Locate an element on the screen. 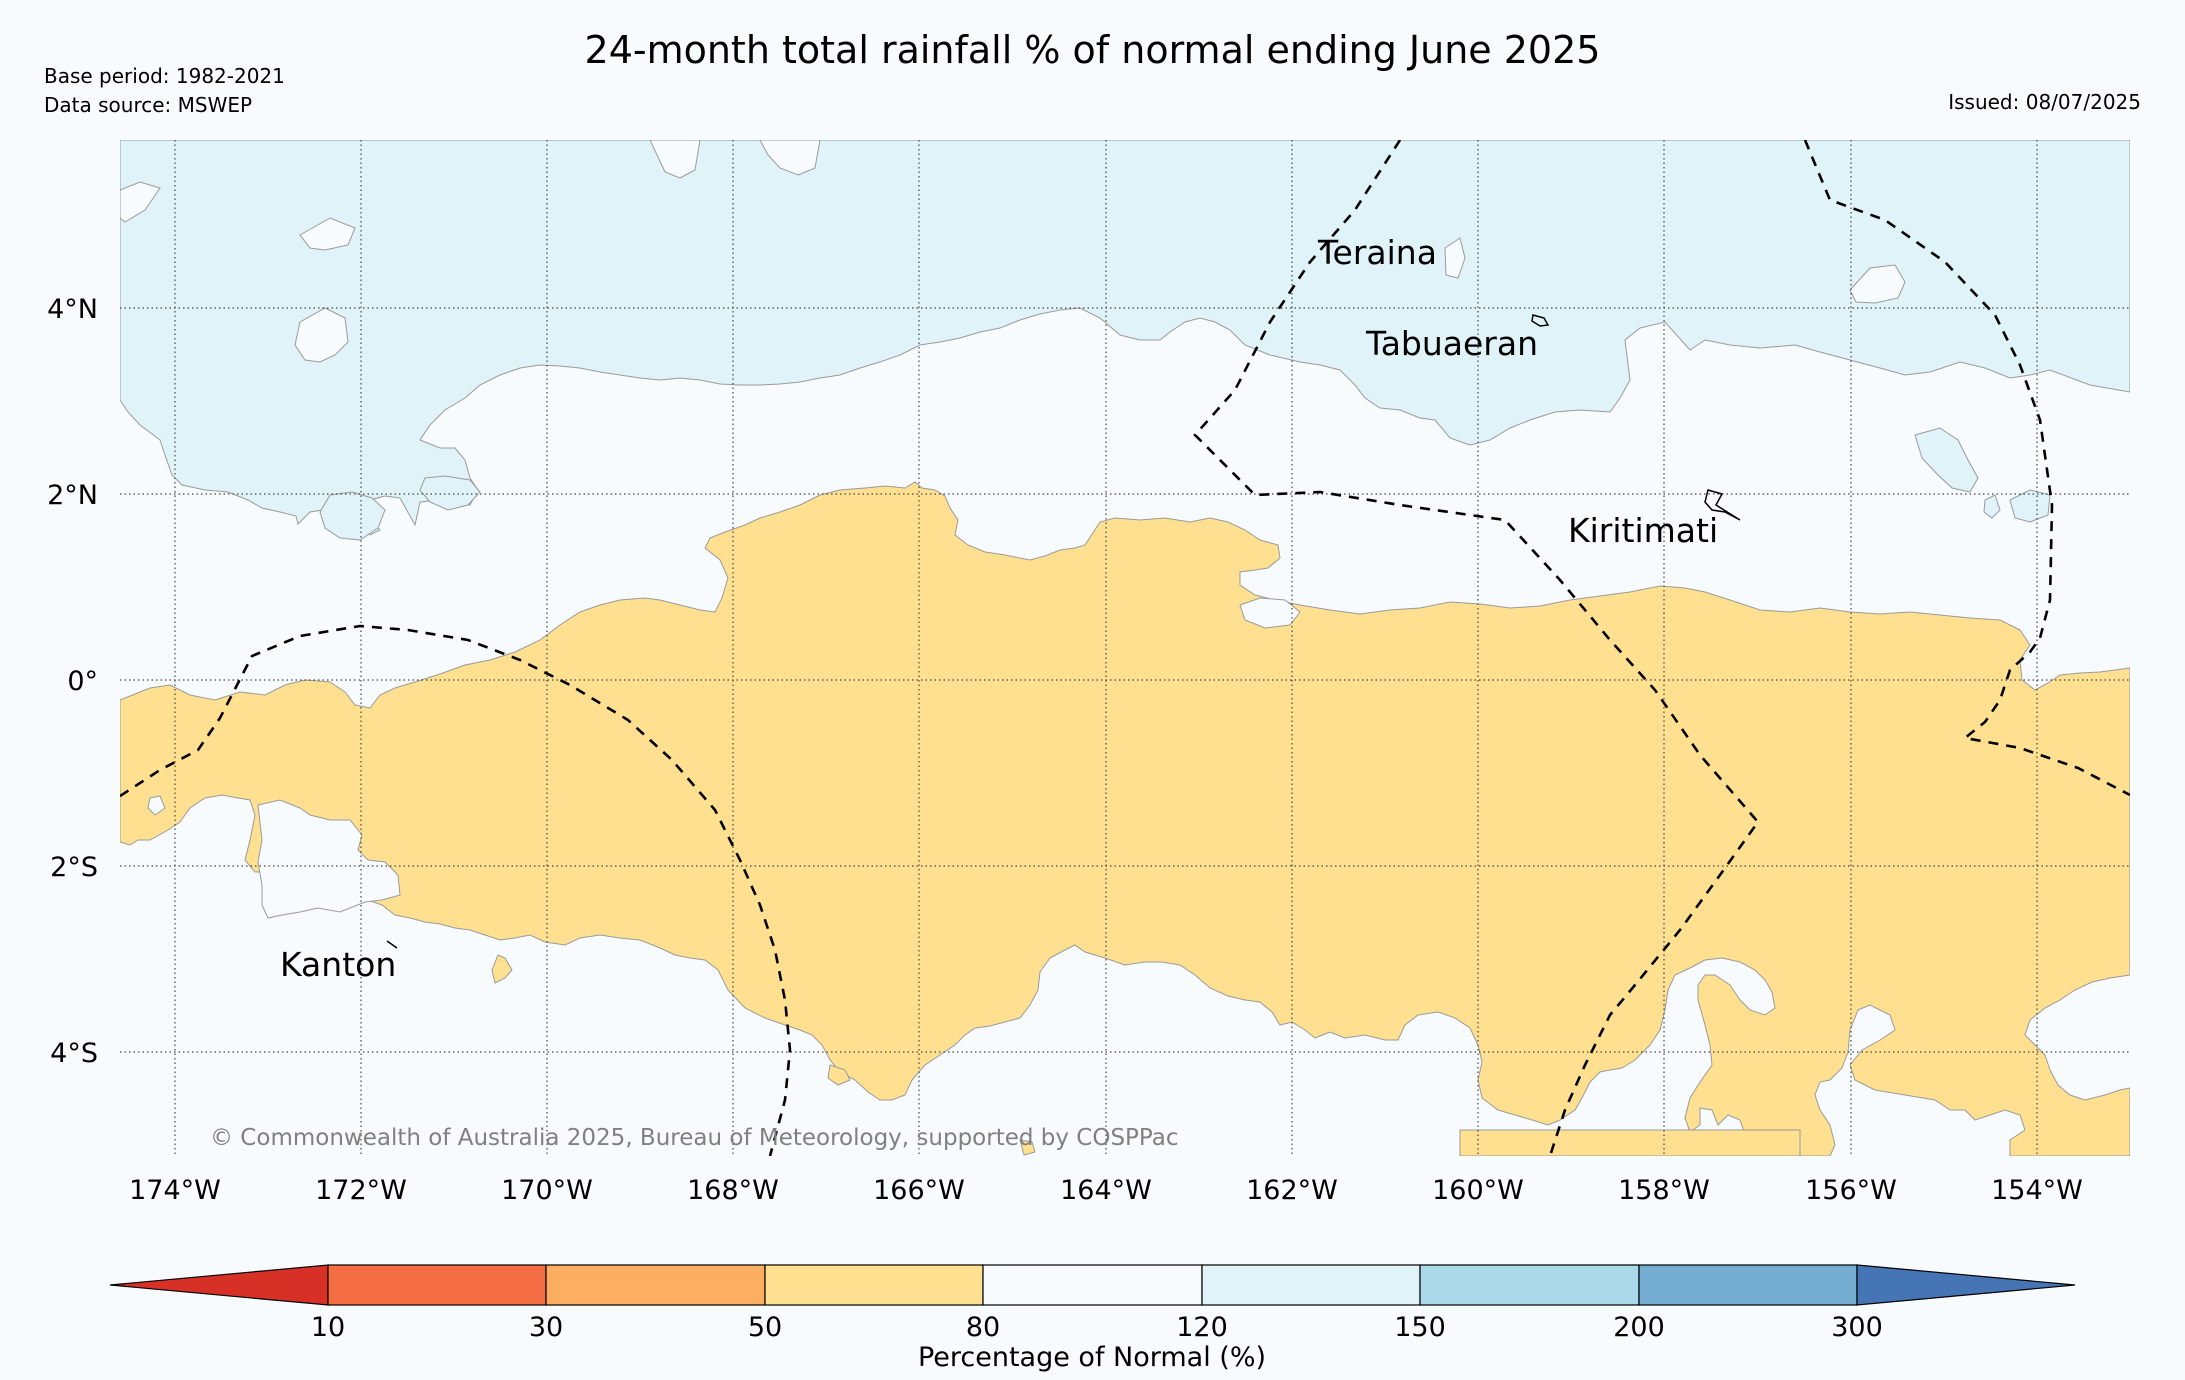 Image resolution: width=2185 pixels, height=1380 pixels. colorbar is located at coordinates (1092, 1285).